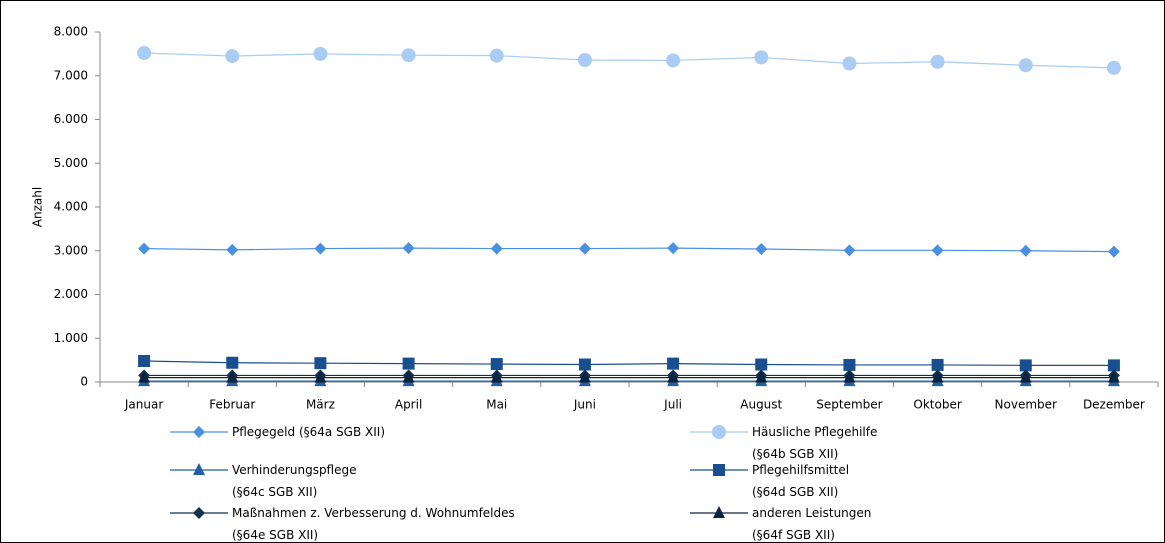 The image size is (1165, 543). I want to click on legend-label: anderen Leistungen (§64f SGB XII), so click(812, 524).